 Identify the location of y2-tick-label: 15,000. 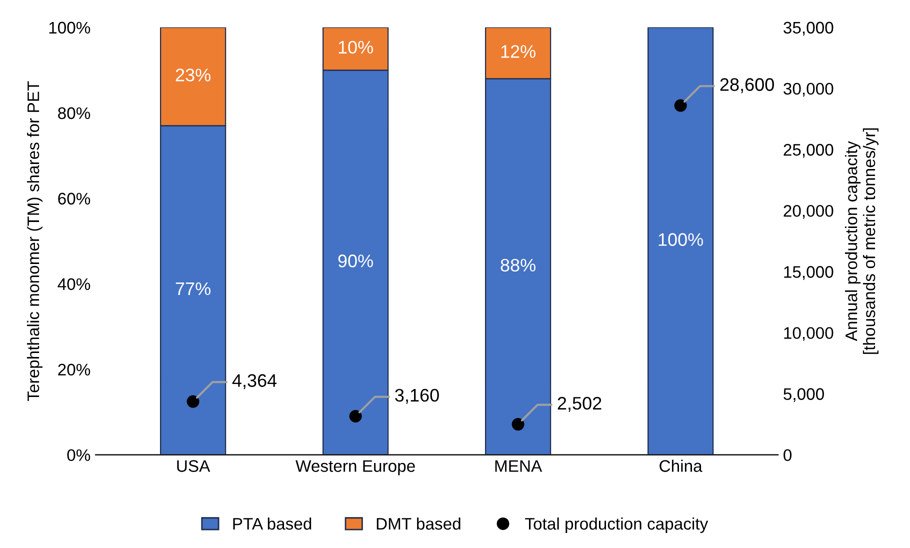
(809, 273).